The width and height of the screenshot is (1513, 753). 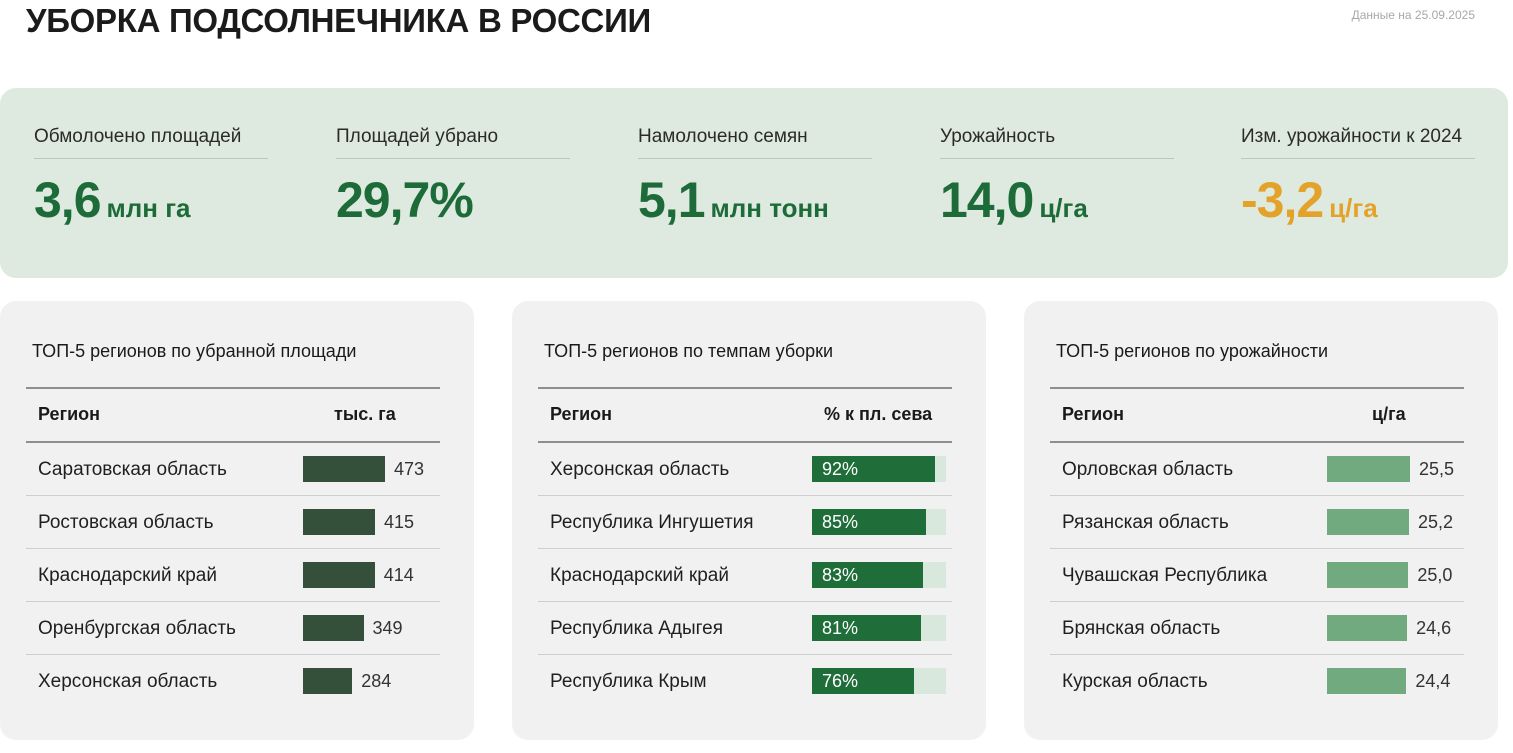 I want to click on region-name: Республика Ингушетия, so click(x=652, y=522).